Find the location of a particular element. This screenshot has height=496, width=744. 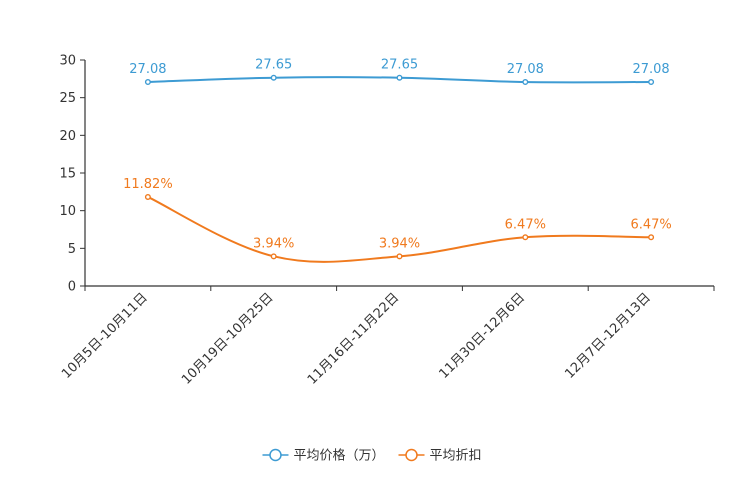

legend-item: 平均价格（万） is located at coordinates (323, 456).